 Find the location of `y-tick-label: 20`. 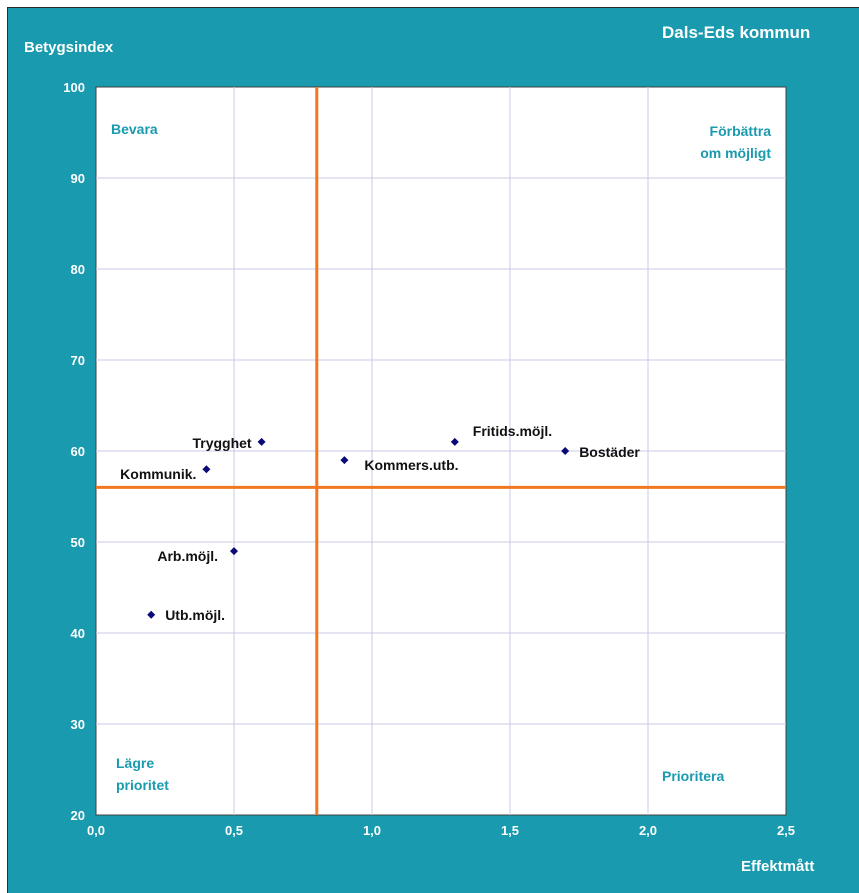

y-tick-label: 20 is located at coordinates (78, 815).